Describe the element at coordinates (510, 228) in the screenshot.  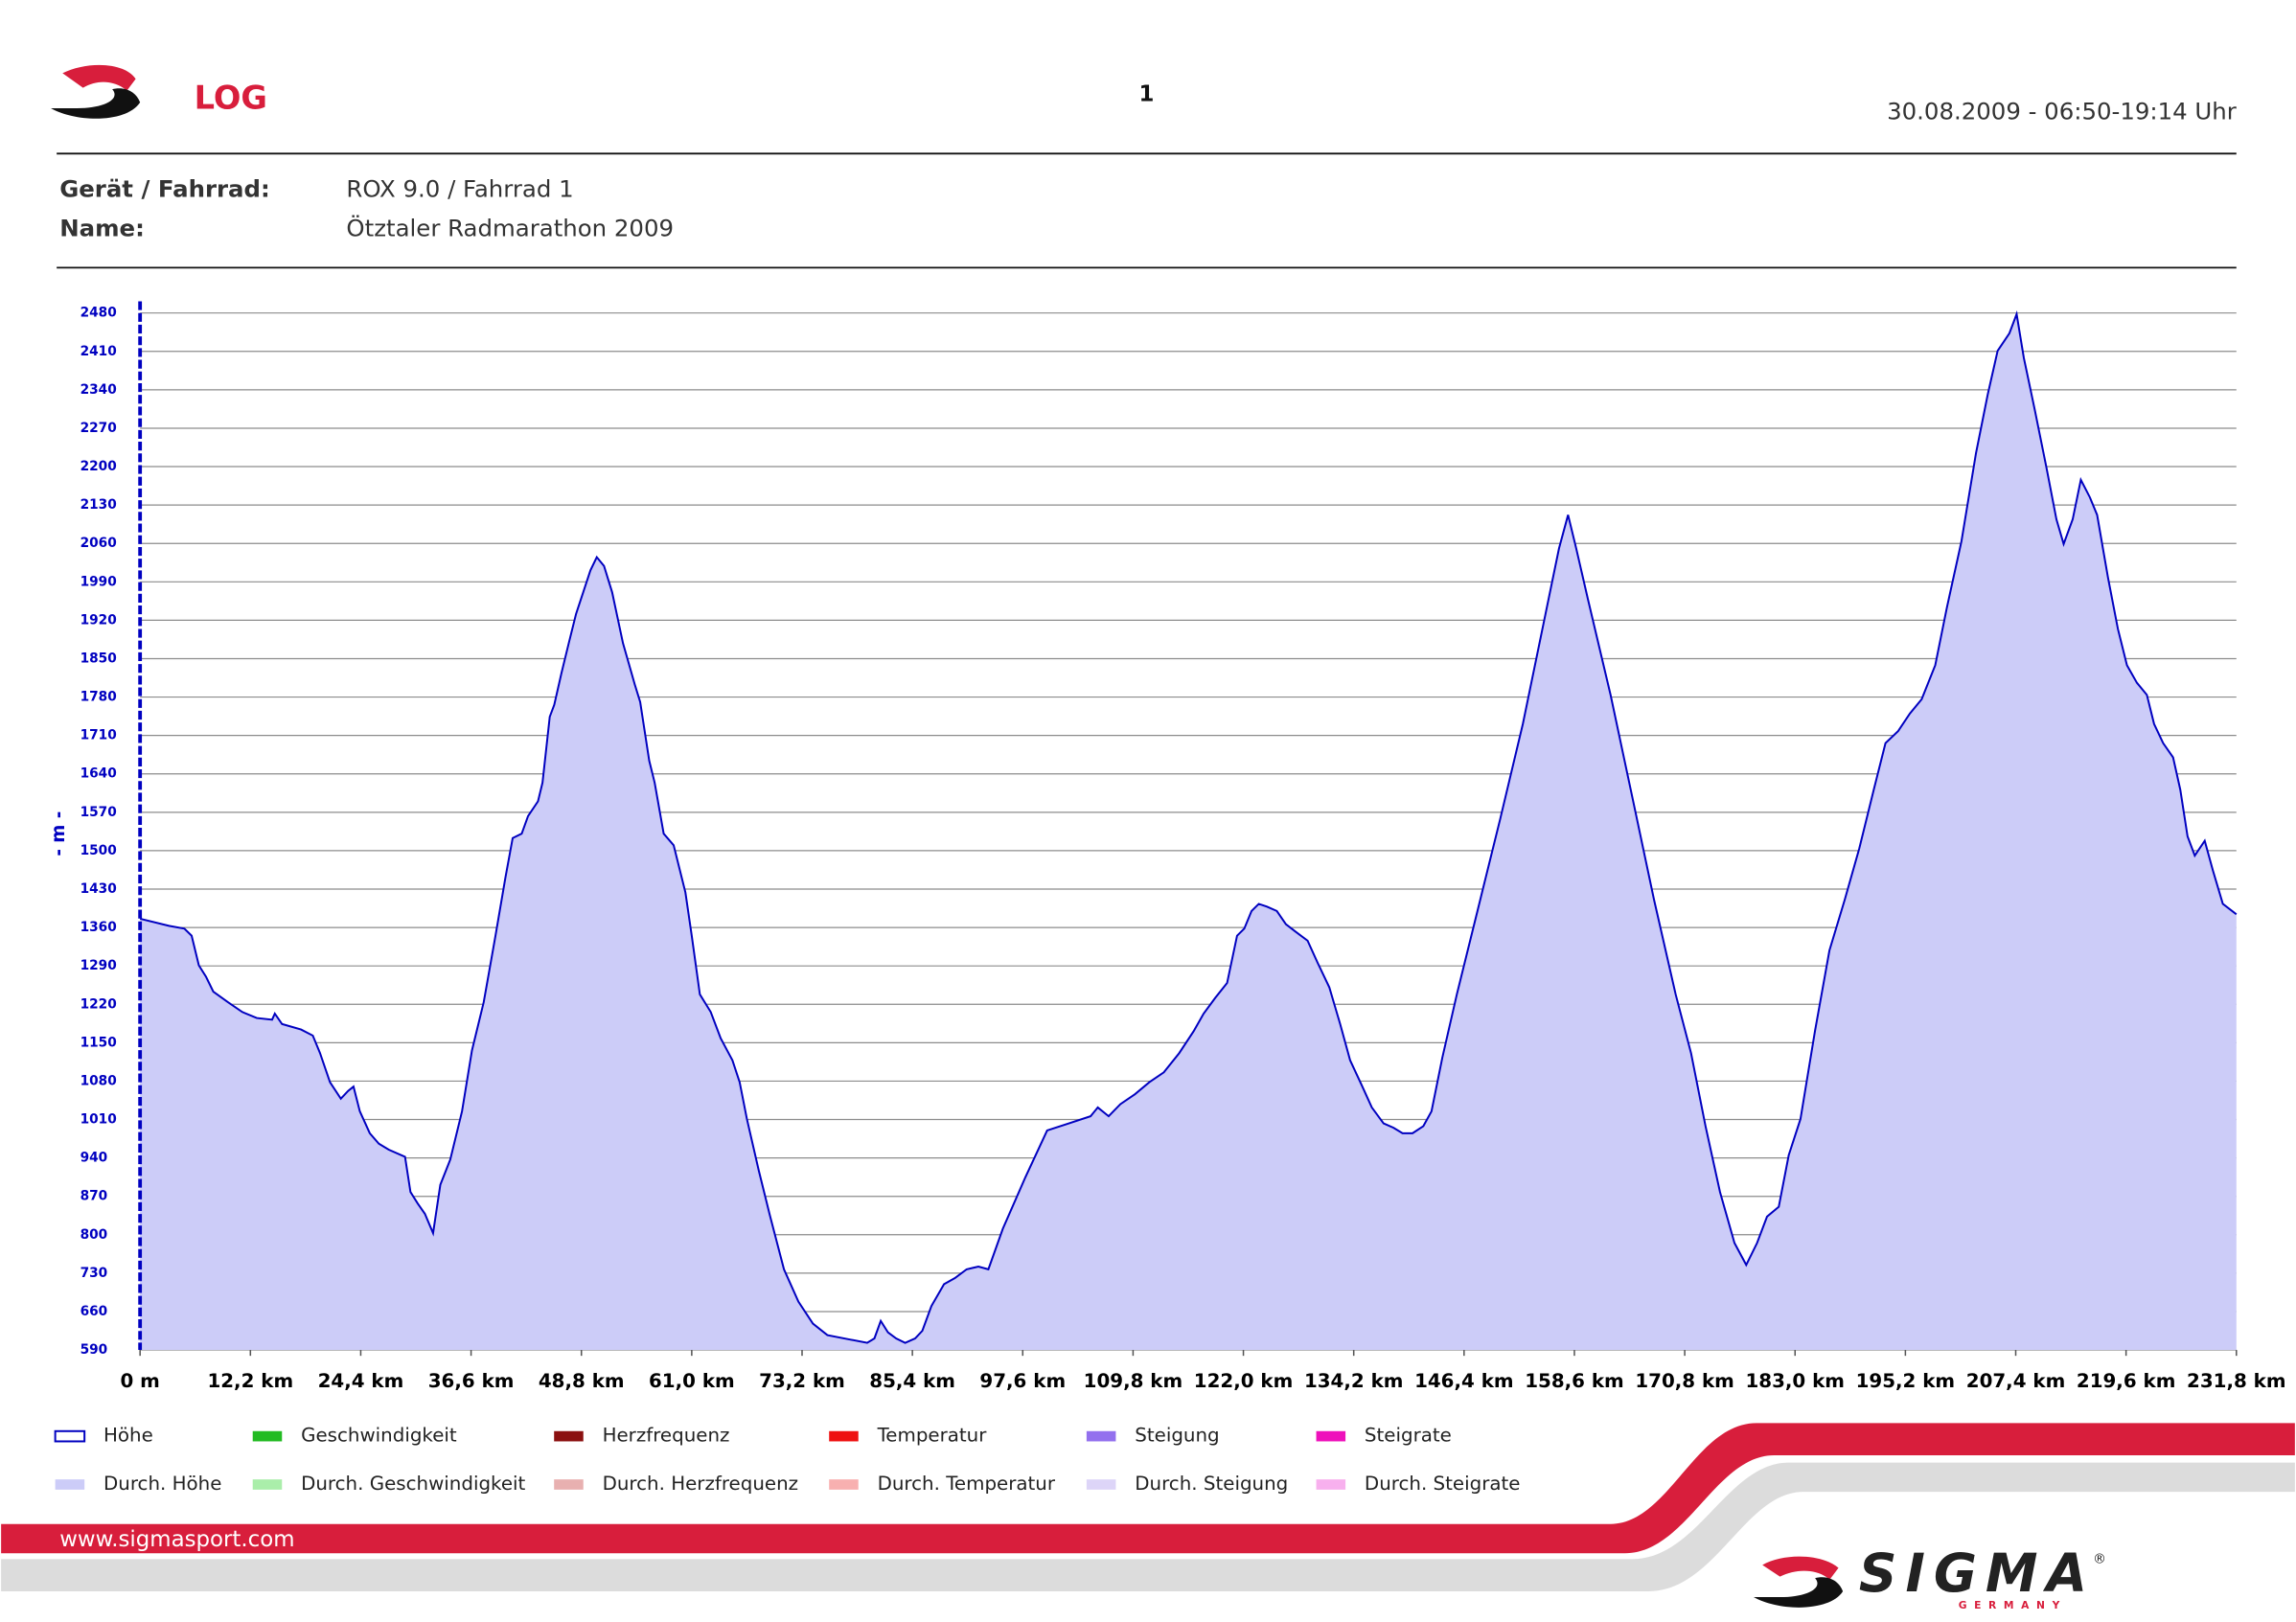
I see `field-value: Ötztaler Radmarathon 2009` at that location.